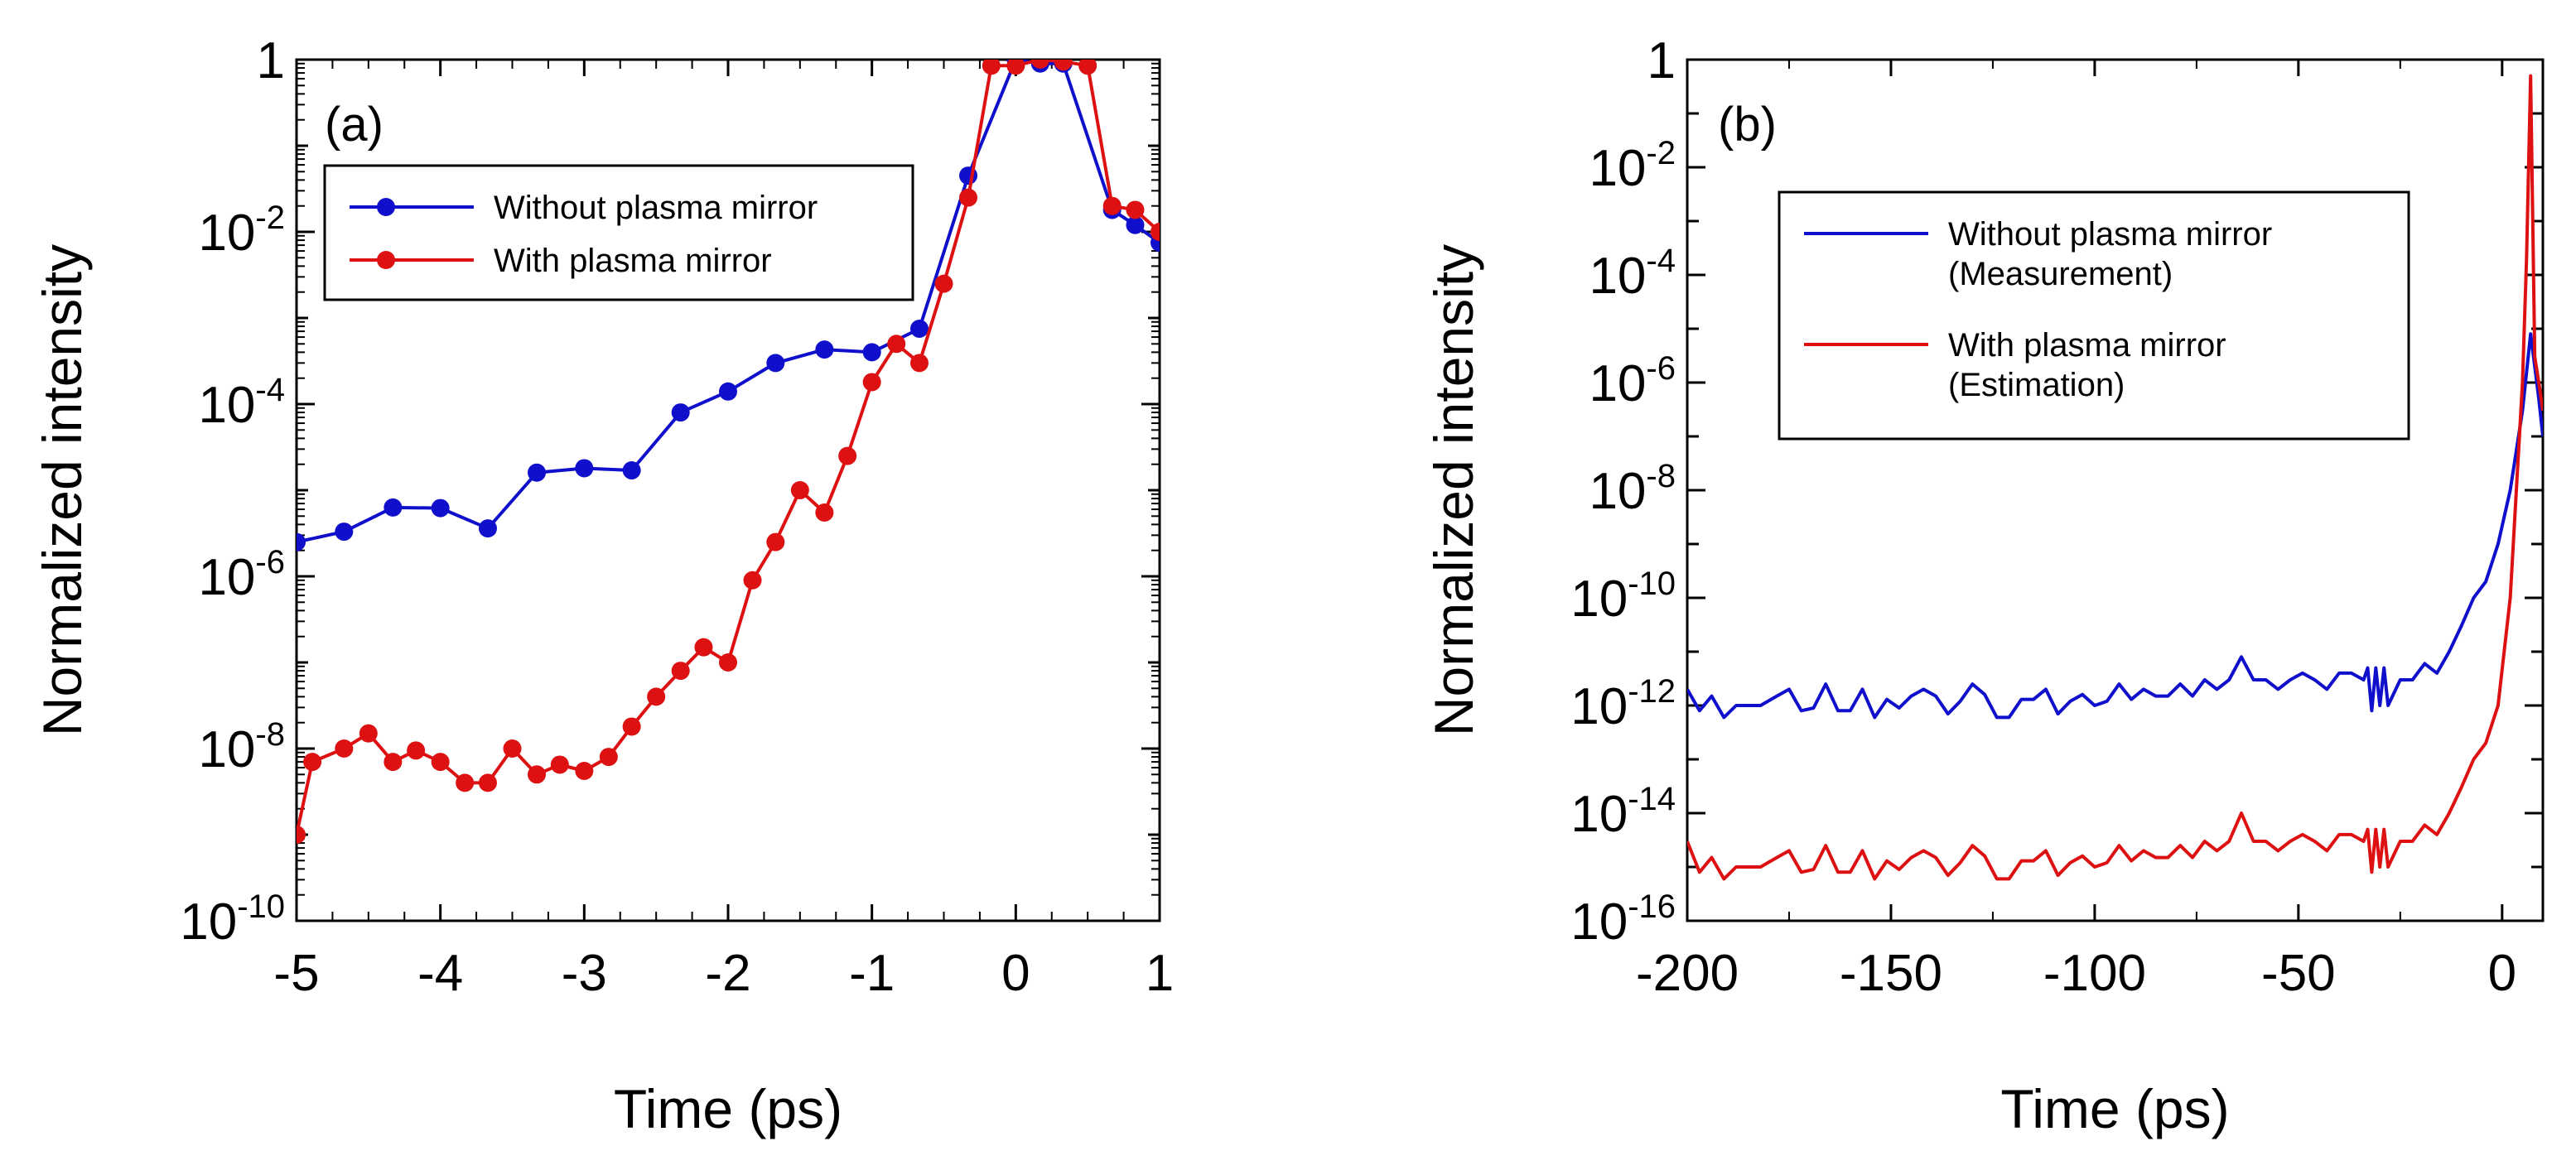 The image size is (2576, 1175). Describe the element at coordinates (1623, 812) in the screenshot. I see `y-tick-label: 10⁻¹⁴` at that location.